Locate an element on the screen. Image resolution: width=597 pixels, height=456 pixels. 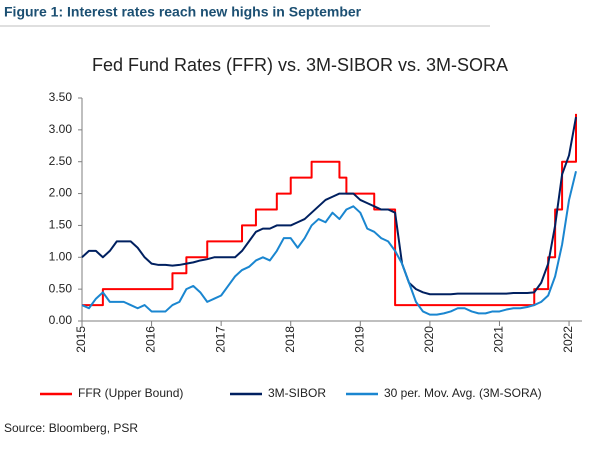
legend-label: 30 per. Mov. Avg. (3M-SORA) is located at coordinates (463, 393).